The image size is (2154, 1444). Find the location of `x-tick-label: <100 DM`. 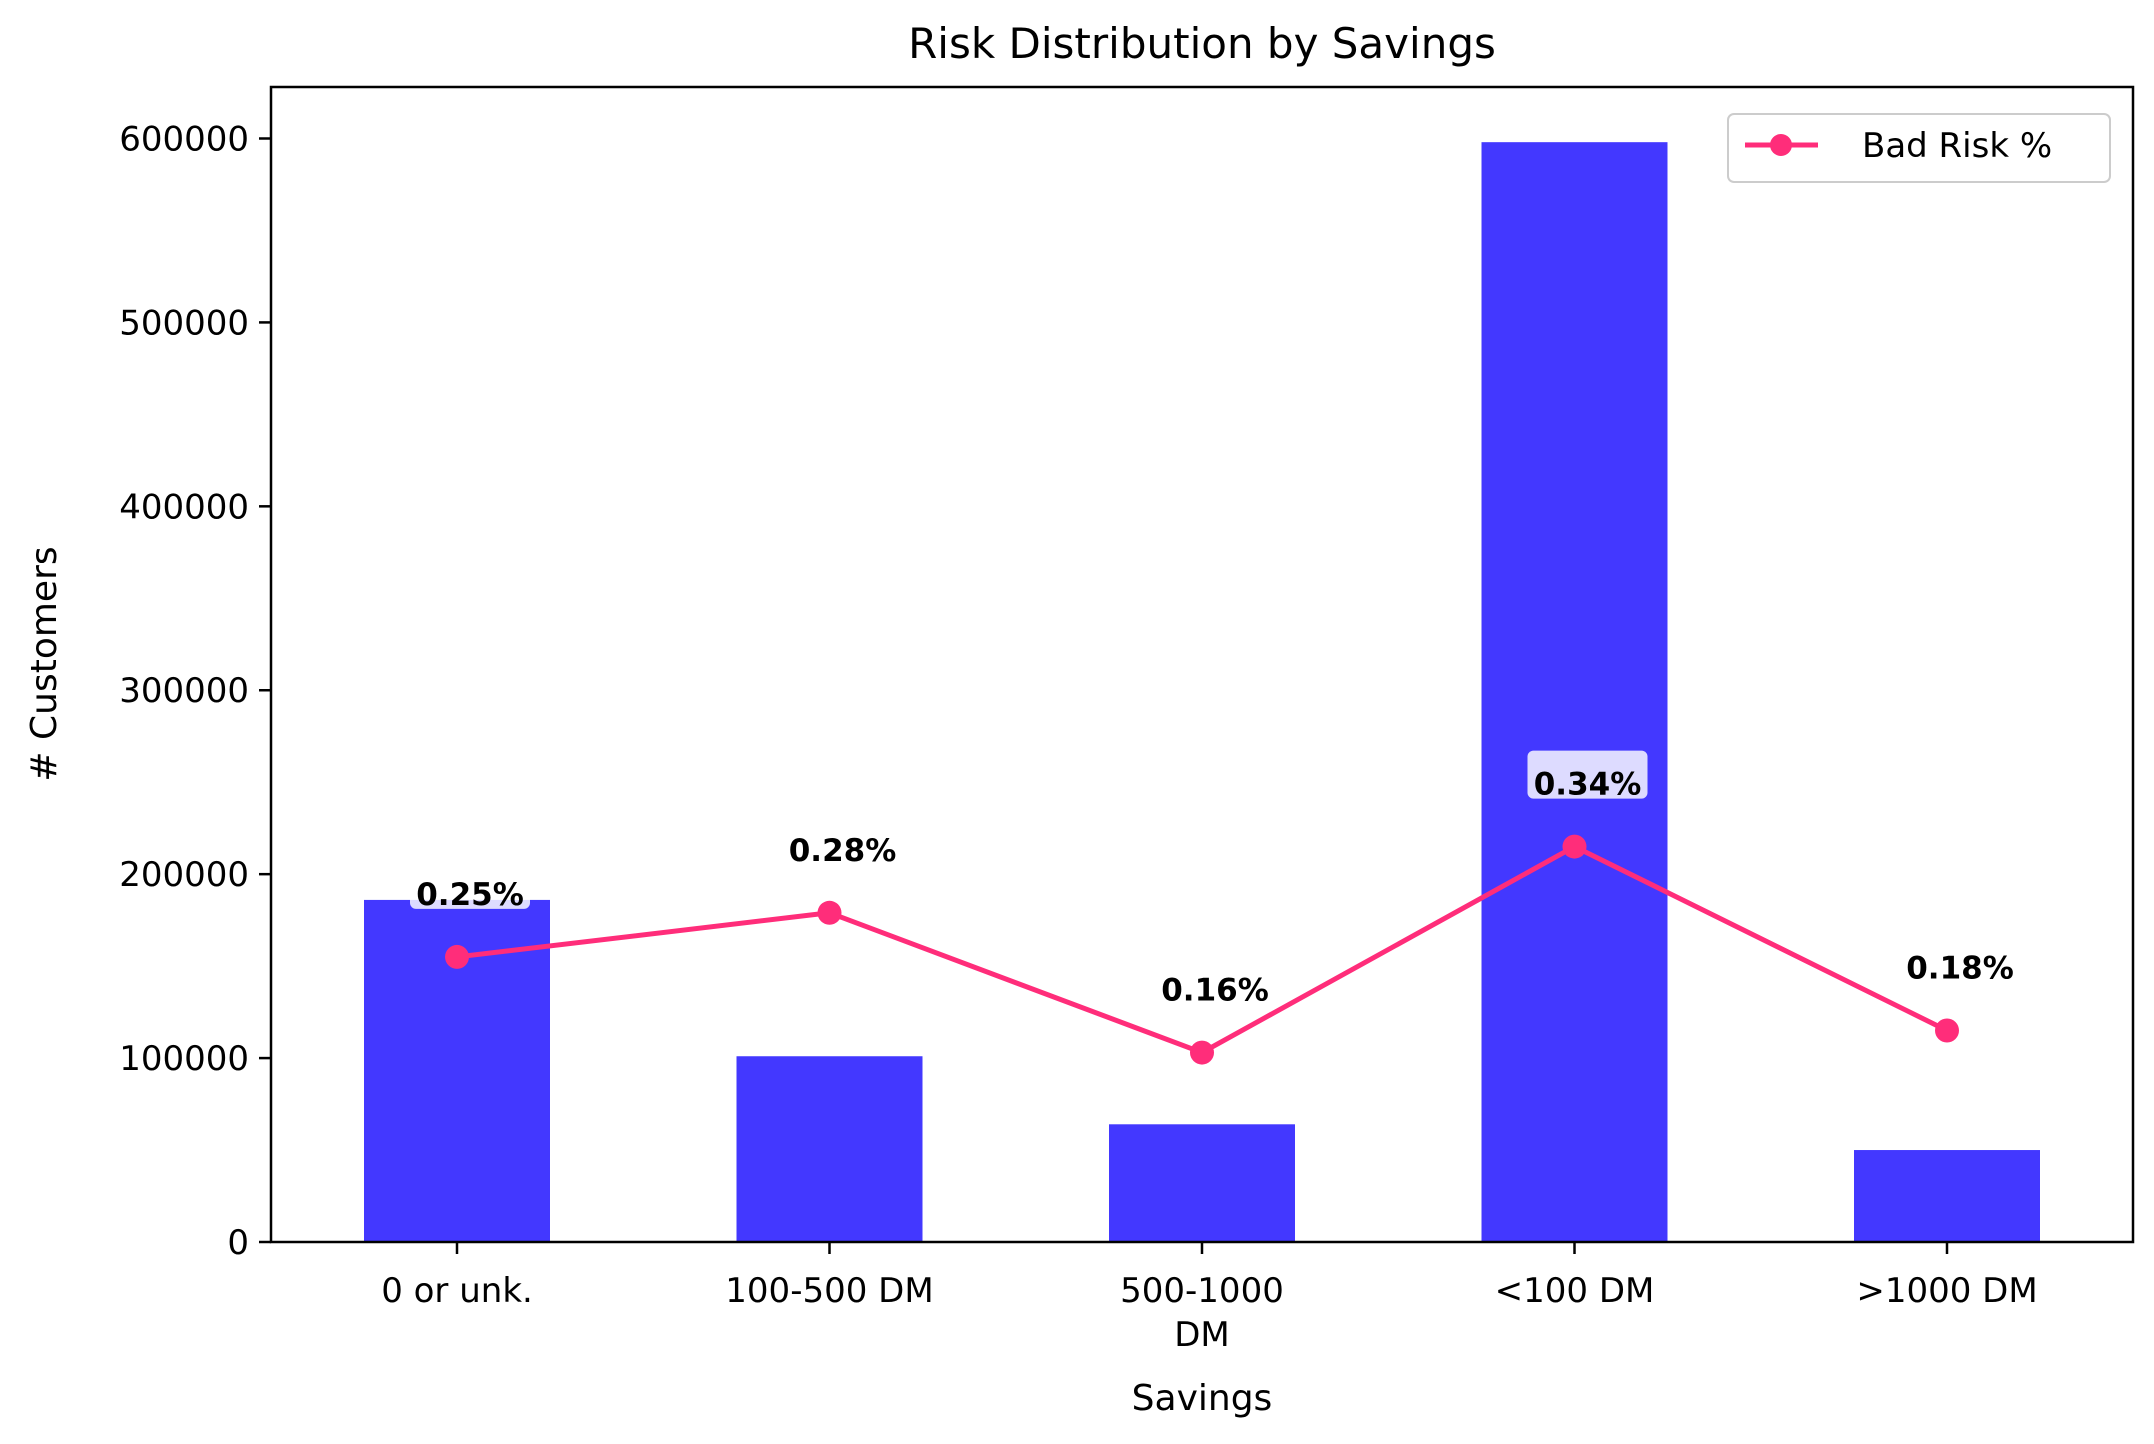

x-tick-label: <100 DM is located at coordinates (1575, 1291).